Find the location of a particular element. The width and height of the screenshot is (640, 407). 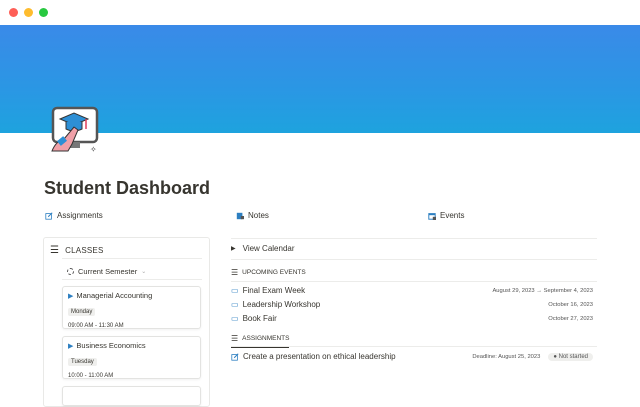

event-name: Book Fair is located at coordinates (259, 318).